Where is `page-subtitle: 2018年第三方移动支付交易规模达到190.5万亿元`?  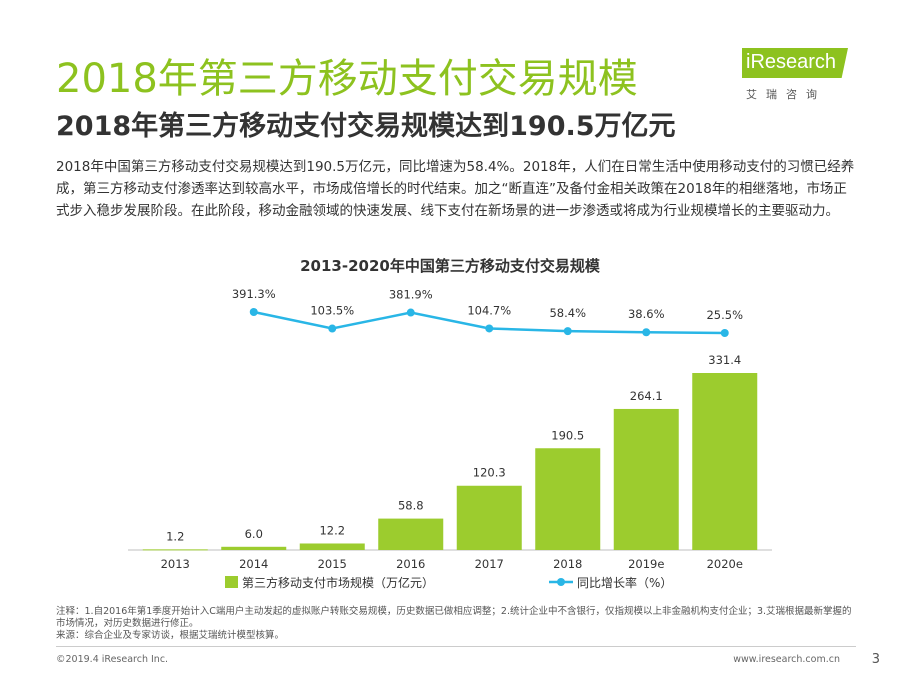 page-subtitle: 2018年第三方移动支付交易规模达到190.5万亿元 is located at coordinates (366, 126).